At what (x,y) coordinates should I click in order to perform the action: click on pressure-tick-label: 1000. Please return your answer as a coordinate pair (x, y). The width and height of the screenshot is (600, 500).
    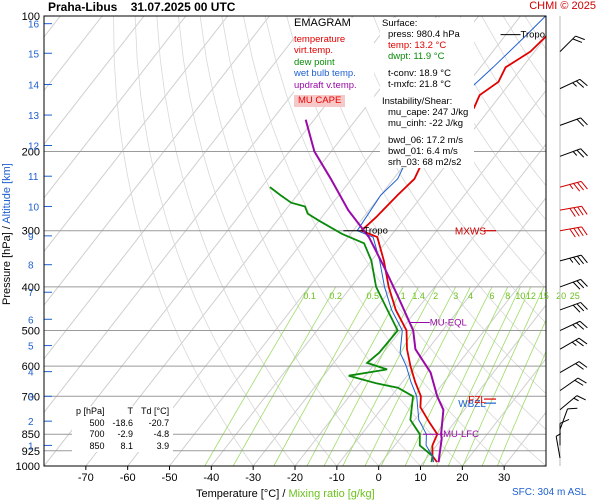
    Looking at the image, I should click on (28, 467).